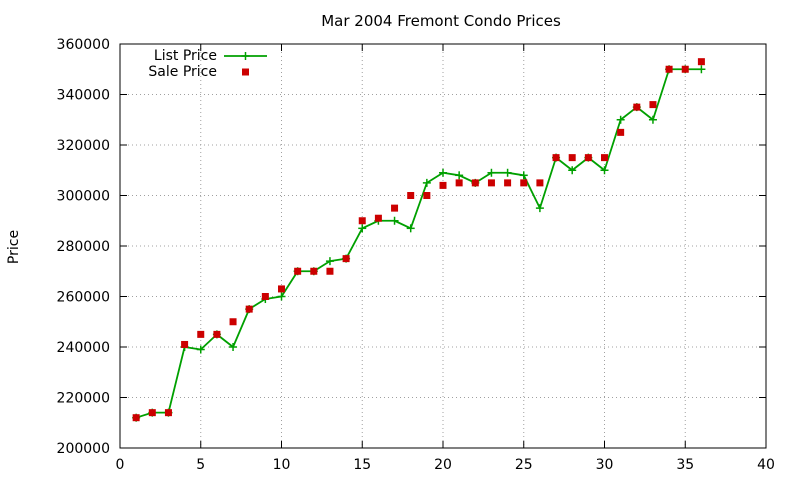  Describe the element at coordinates (83, 197) in the screenshot. I see `y-tick-label: 300000` at that location.